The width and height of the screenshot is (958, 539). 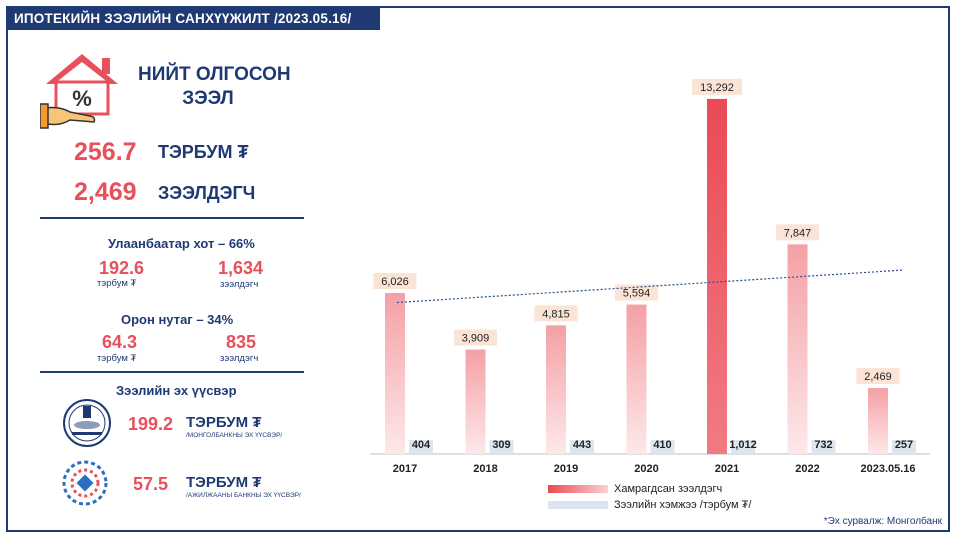 What do you see at coordinates (405, 469) in the screenshot?
I see `x-tick-label: 2017` at bounding box center [405, 469].